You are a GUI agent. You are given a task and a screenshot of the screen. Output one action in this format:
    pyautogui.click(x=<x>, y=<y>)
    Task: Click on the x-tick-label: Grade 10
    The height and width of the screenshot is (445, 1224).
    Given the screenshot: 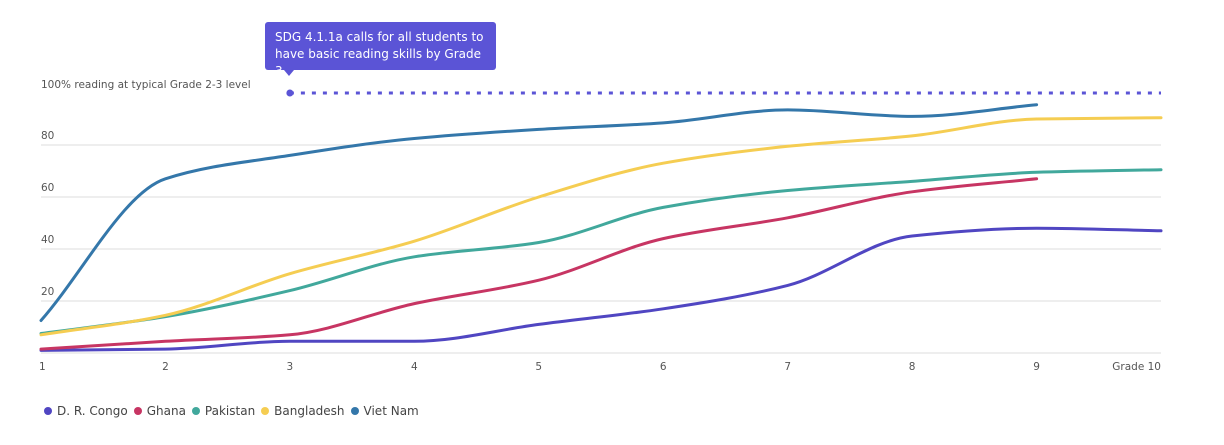 What is the action you would take?
    pyautogui.click(x=1136, y=367)
    